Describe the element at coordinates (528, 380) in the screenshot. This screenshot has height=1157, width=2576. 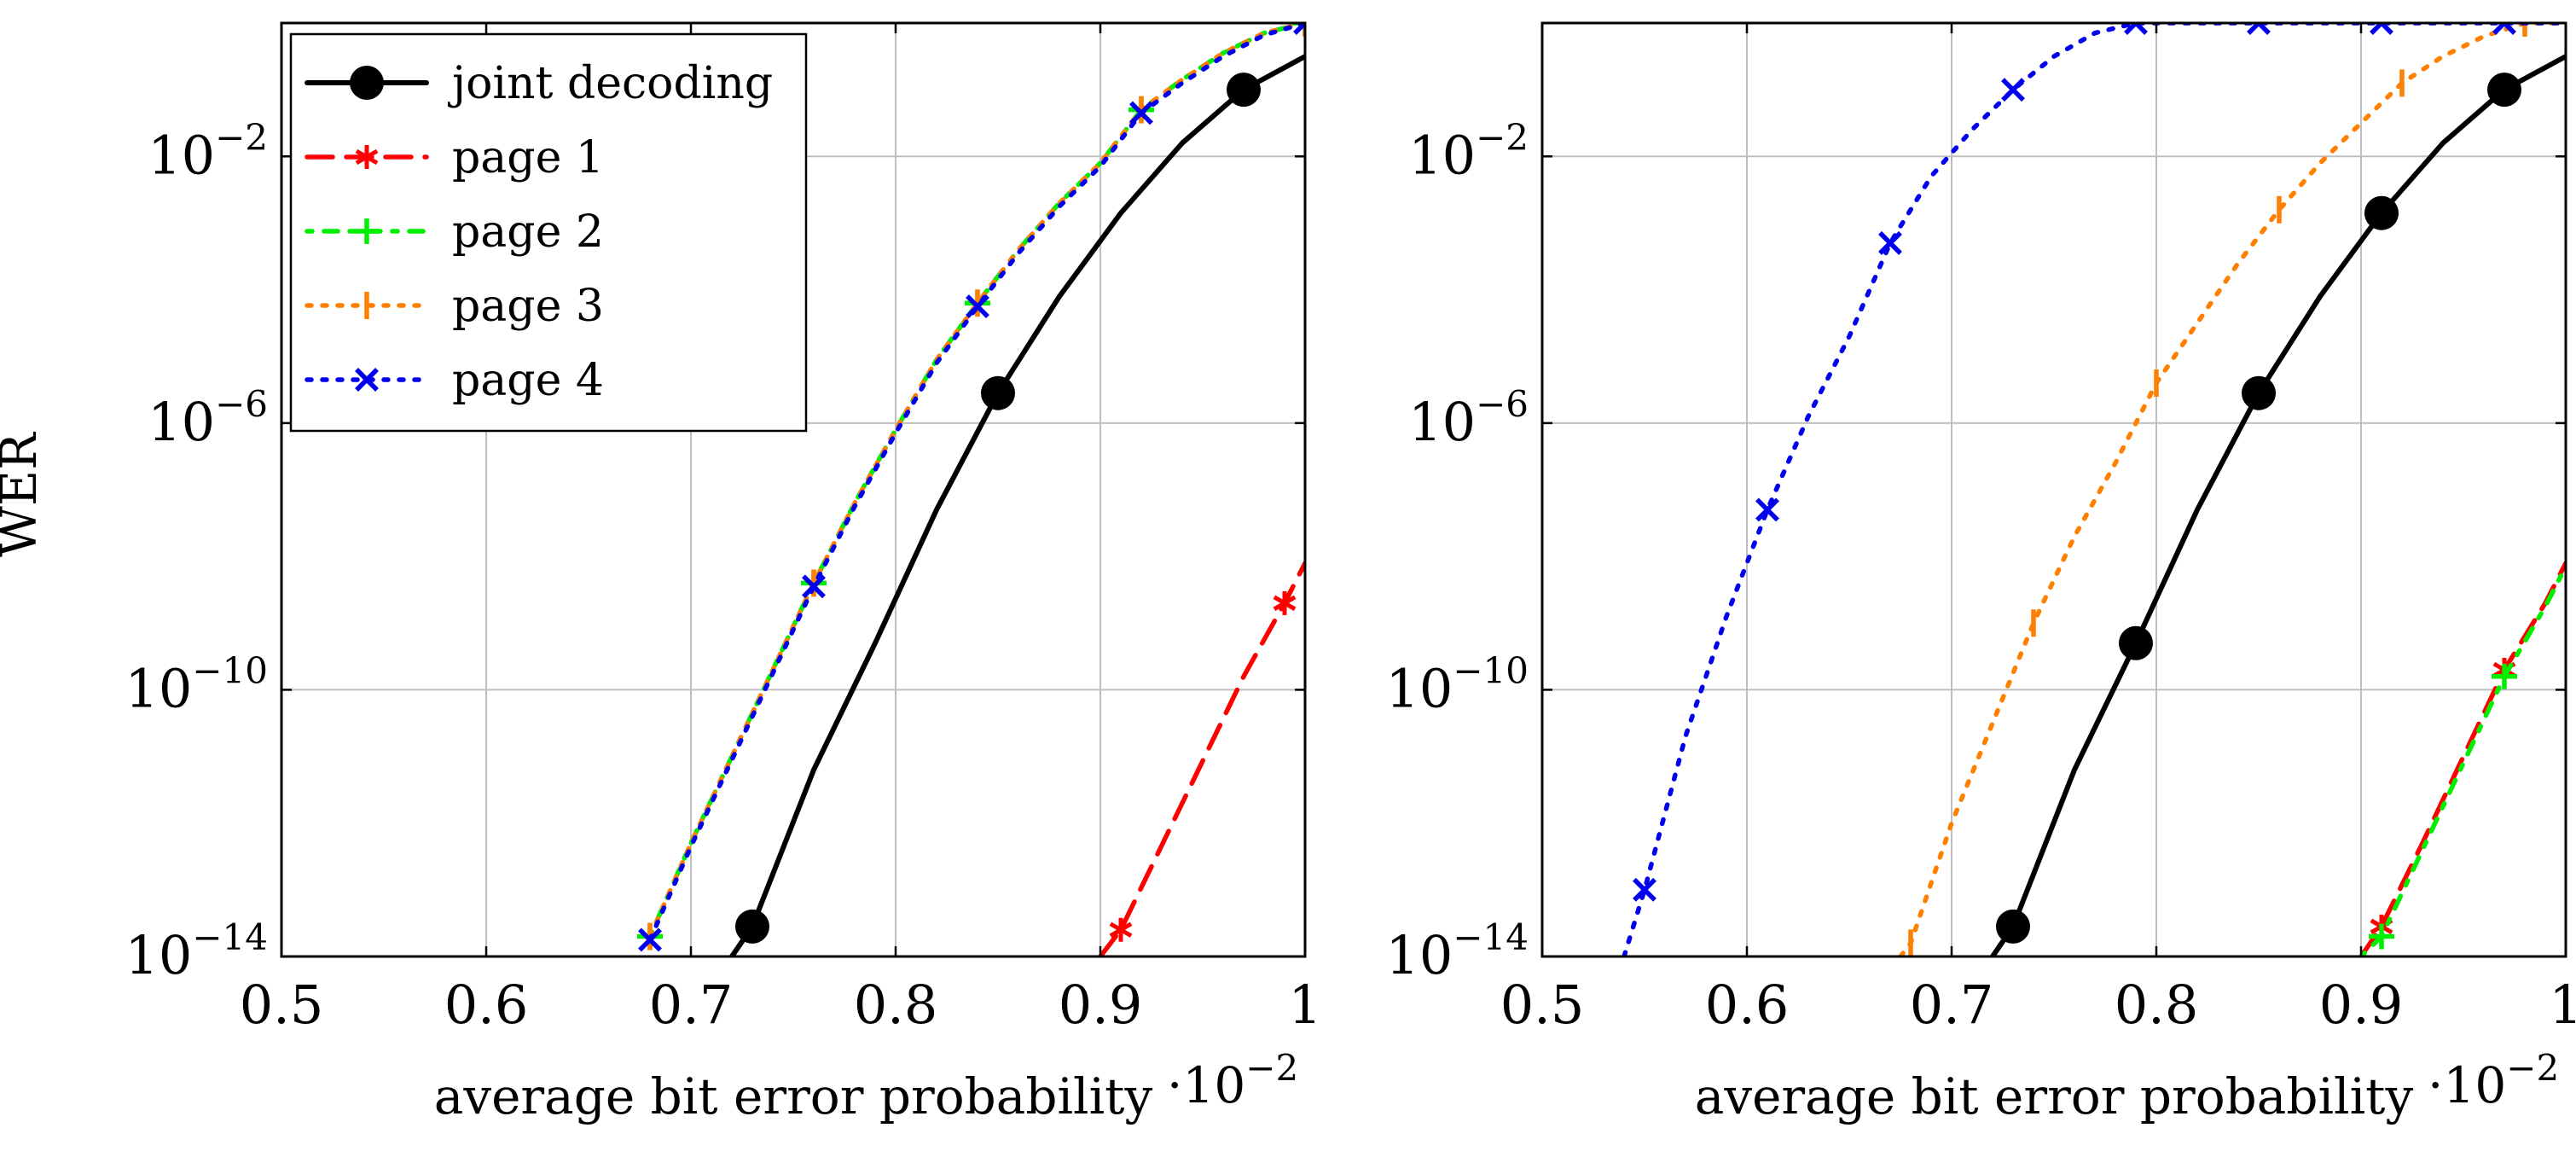
I see `legend-label: page 4` at that location.